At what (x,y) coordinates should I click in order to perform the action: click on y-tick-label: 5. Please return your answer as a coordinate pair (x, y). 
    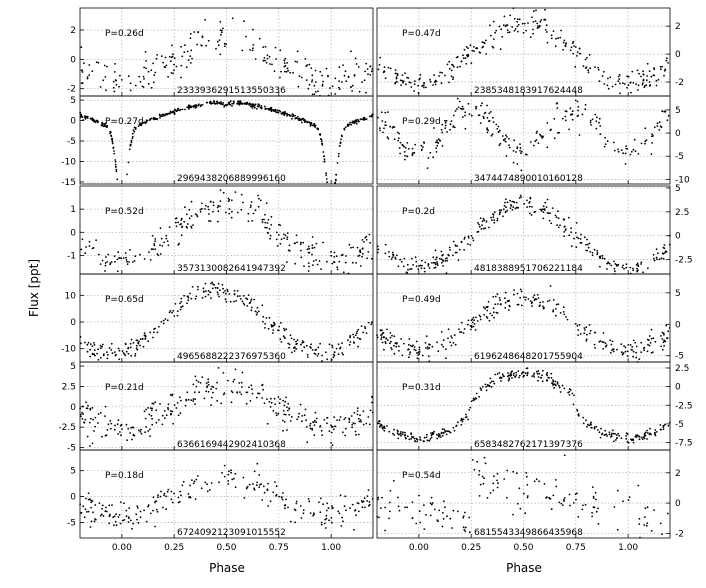
    Looking at the image, I should click on (73, 472).